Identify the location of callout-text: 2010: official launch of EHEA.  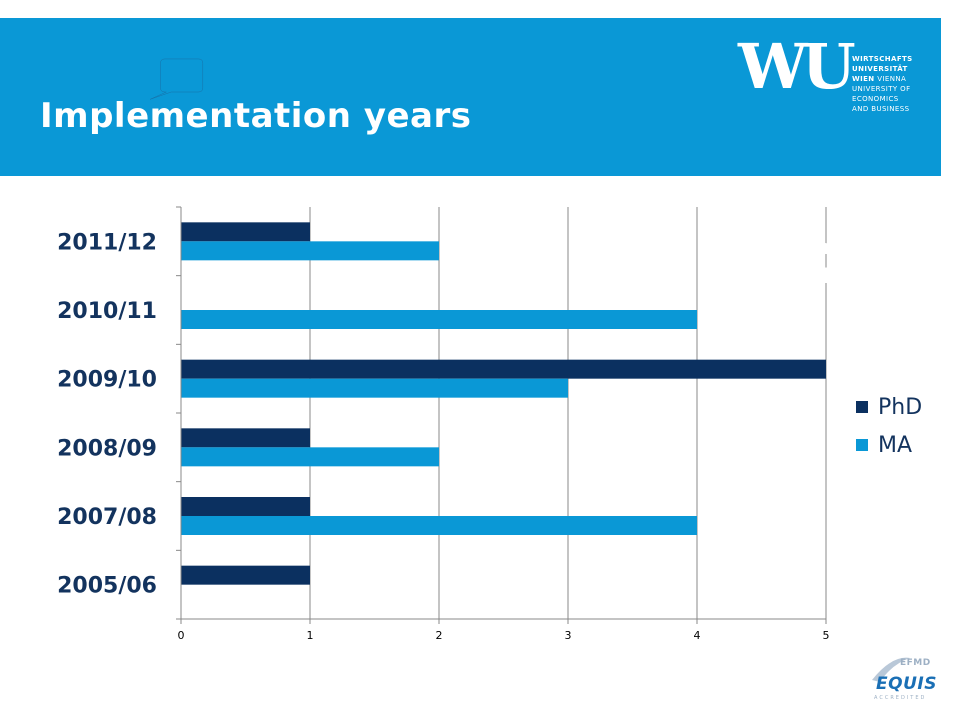
(814, 261).